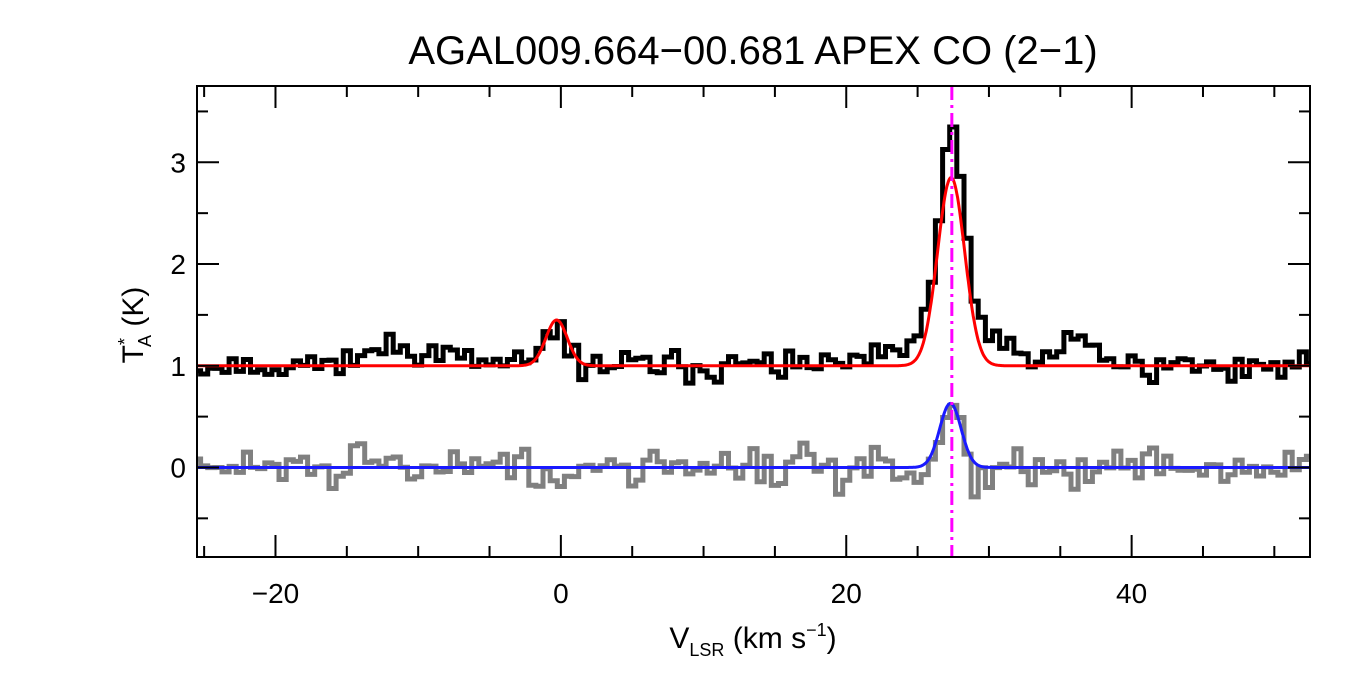  I want to click on y-axis-label-rest: (K), so click(133, 311).